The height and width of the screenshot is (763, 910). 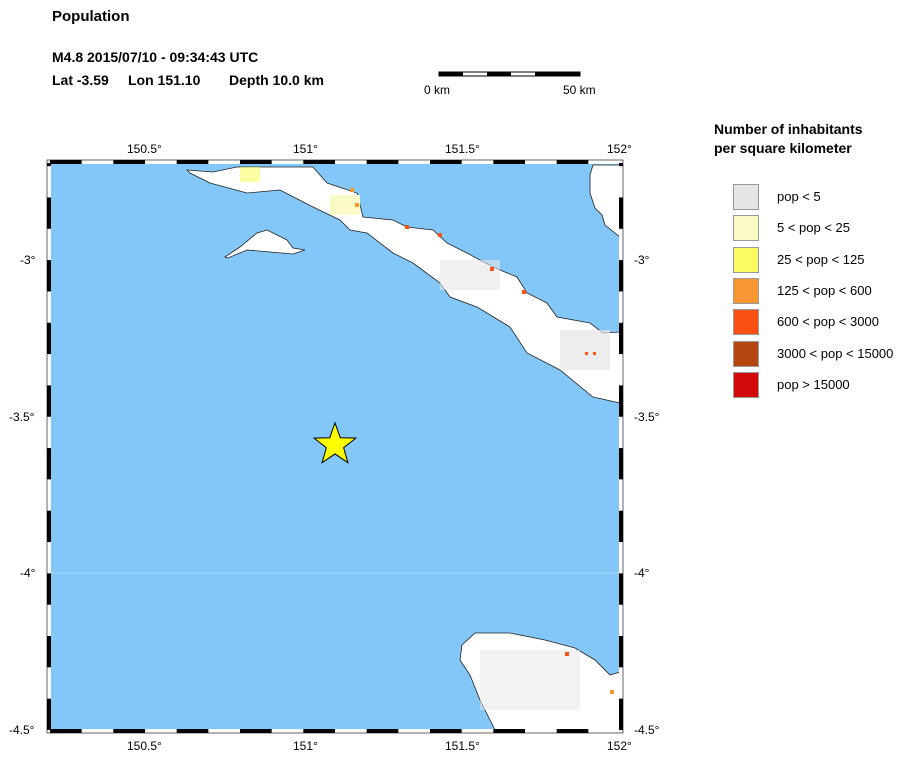 I want to click on lat-tick-right: -4°, so click(x=642, y=573).